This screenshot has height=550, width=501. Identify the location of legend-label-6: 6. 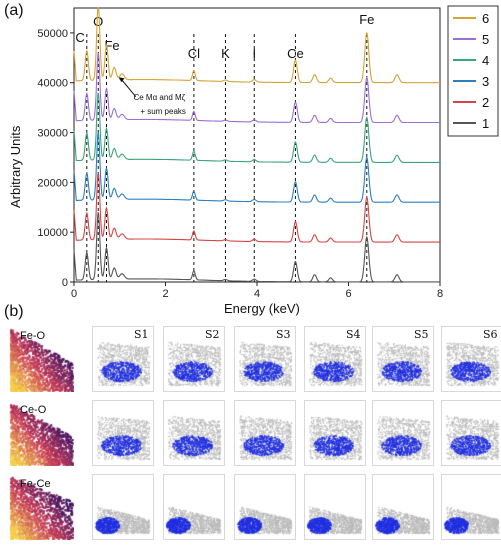
(485, 18).